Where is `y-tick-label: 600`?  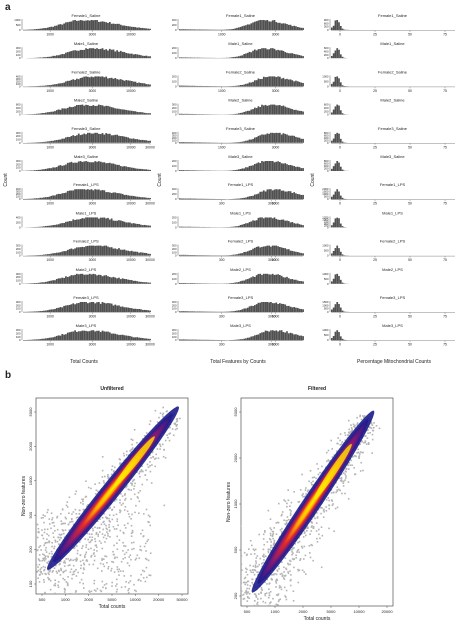
y-tick-label: 600 is located at coordinates (326, 105).